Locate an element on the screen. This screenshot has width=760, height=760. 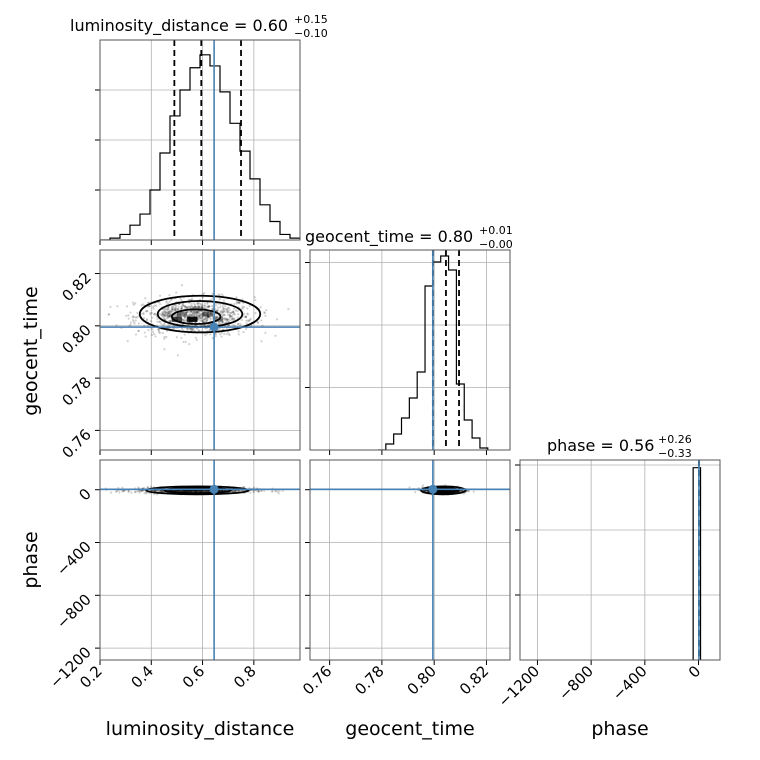
p2d-1-xtick-label: 0.4 is located at coordinates (143, 677).